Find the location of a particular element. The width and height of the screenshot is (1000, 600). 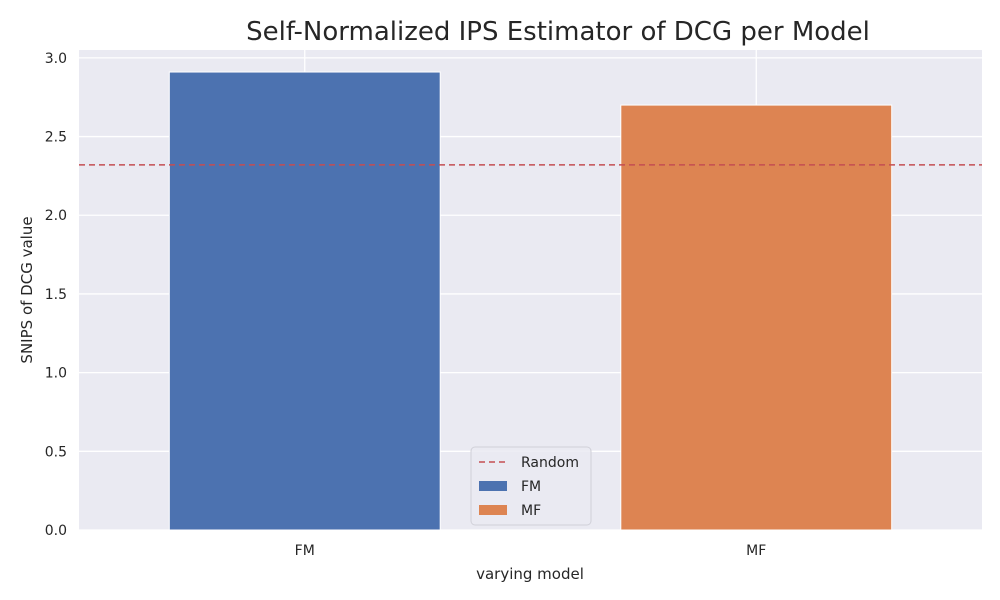

y-tick-label: 1.0 is located at coordinates (56, 374).